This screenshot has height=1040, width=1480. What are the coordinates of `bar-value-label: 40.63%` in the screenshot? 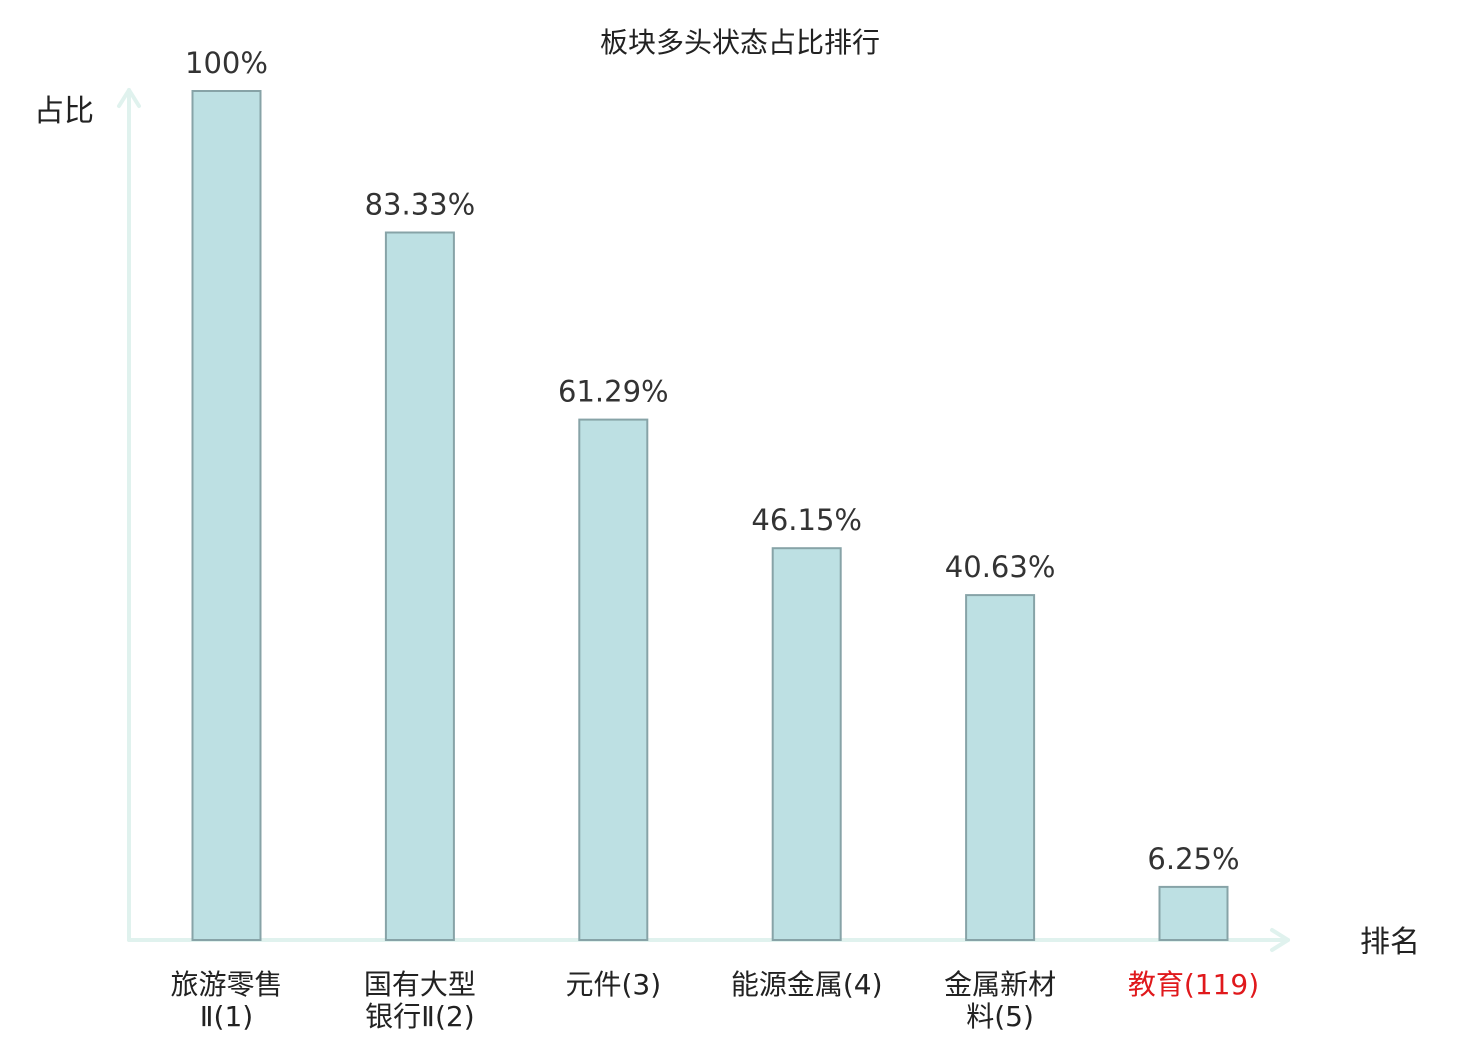 It's located at (1000, 567).